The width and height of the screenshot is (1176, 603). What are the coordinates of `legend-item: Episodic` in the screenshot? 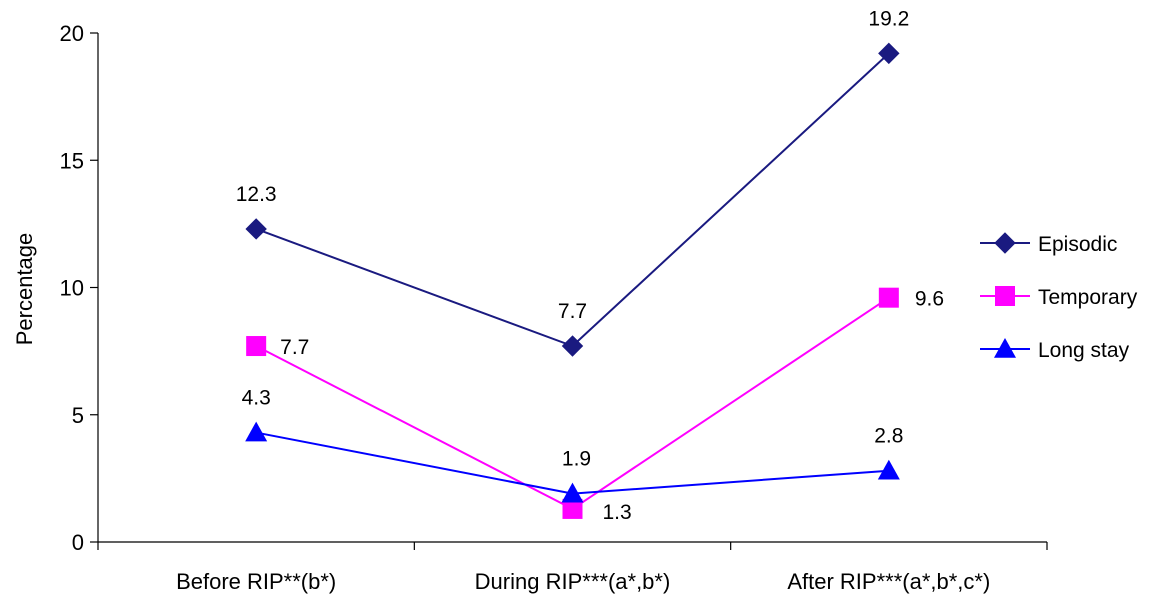 It's located at (1048, 244).